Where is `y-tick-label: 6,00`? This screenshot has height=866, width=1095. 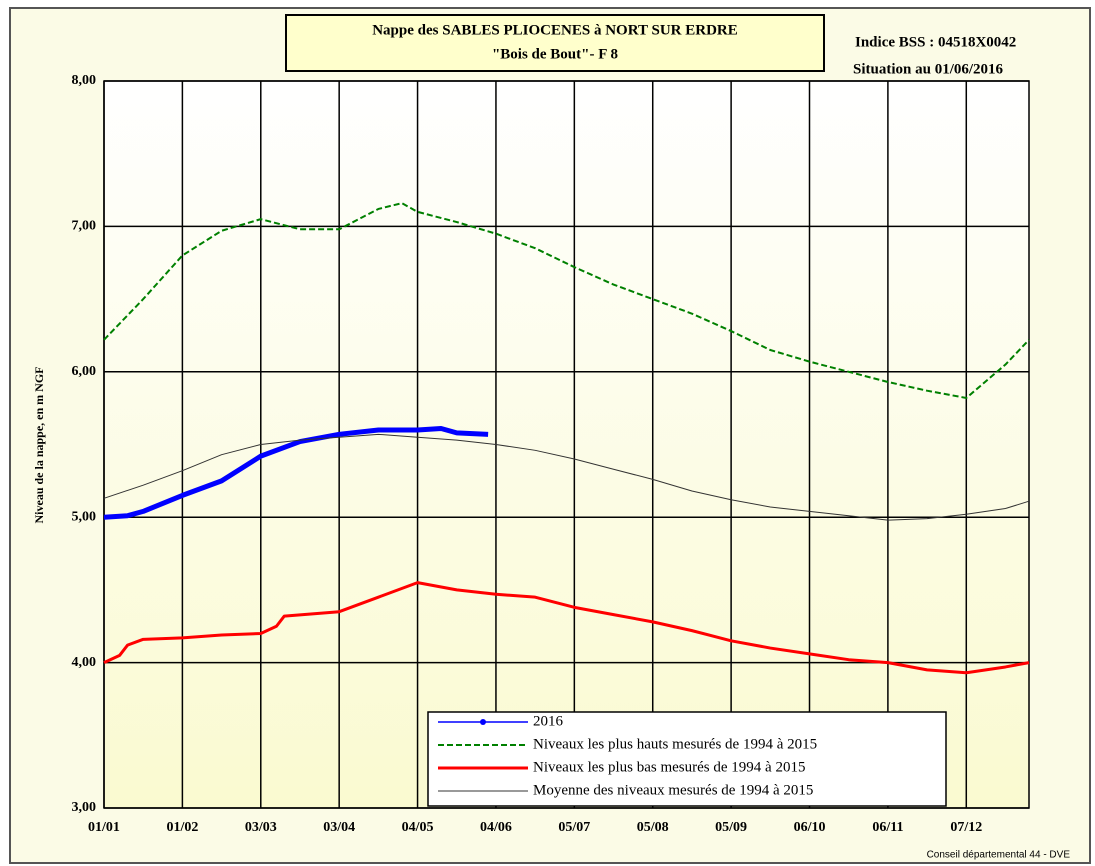
y-tick-label: 6,00 is located at coordinates (84, 371).